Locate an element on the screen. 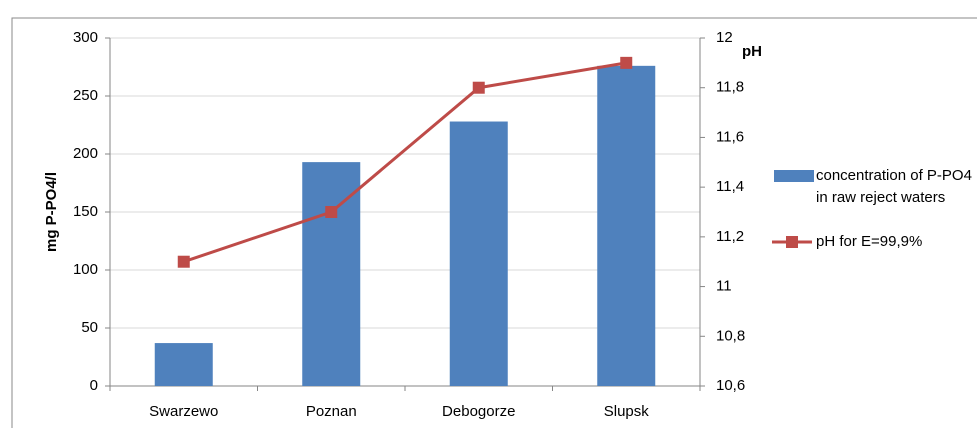  legend-swatch is located at coordinates (794, 176).